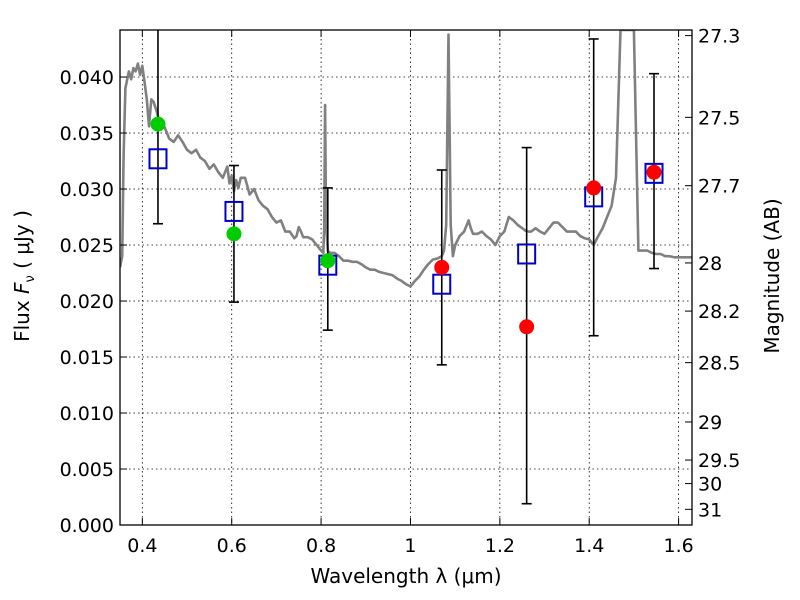  I want to click on y-tick-label: 0.000, so click(87, 526).